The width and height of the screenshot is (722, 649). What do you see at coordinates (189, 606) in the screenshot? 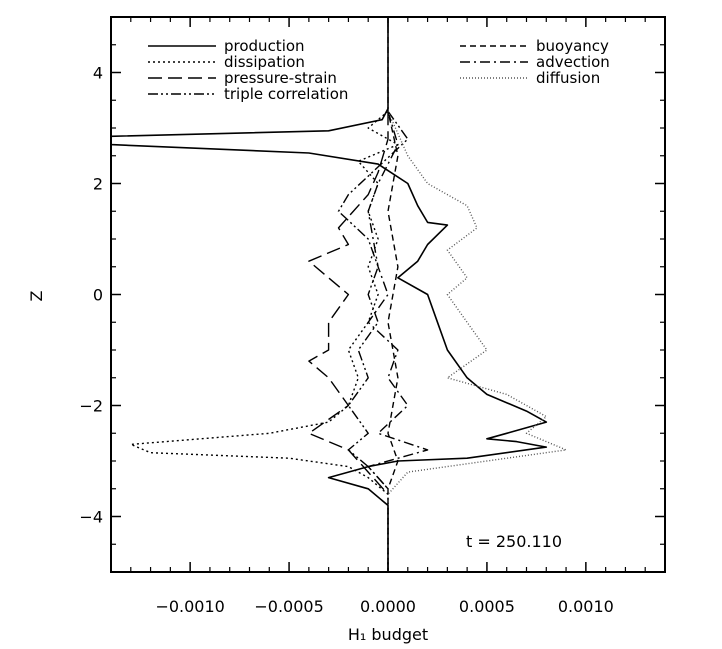
I see `x-tick-label: −0.0010` at bounding box center [189, 606].